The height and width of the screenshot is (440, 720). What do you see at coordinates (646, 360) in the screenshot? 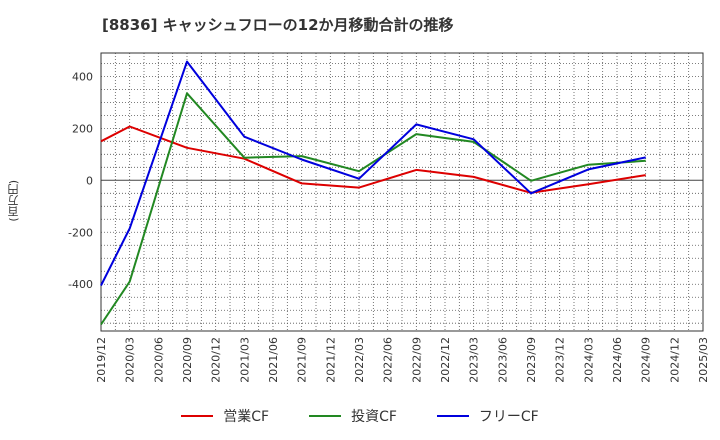
I see `x-tick-label: 2024/09` at bounding box center [646, 360].